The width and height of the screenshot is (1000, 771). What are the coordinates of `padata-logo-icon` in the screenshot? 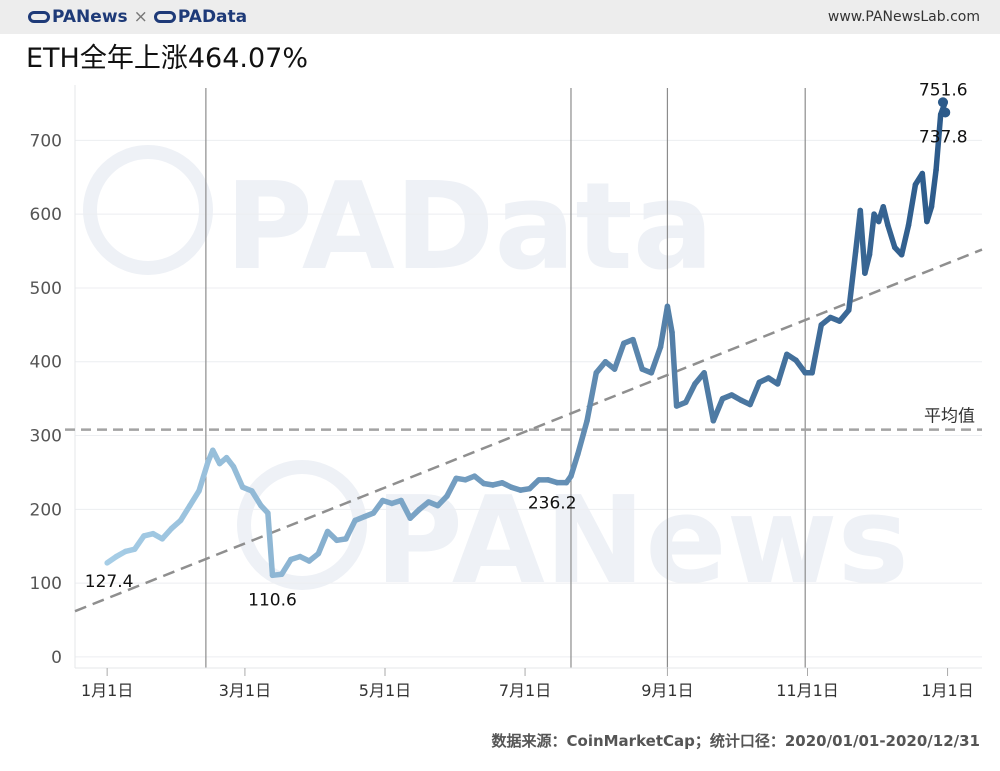 It's located at (164, 17).